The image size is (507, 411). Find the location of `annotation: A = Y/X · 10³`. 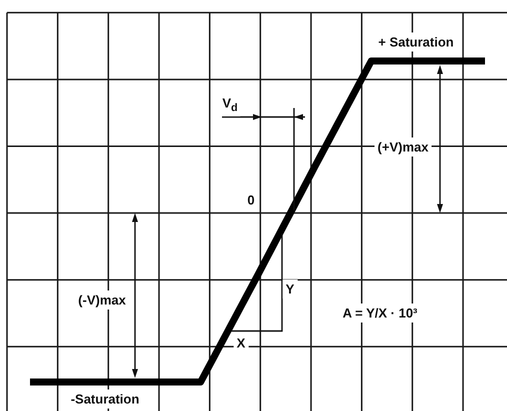

annotation: A = Y/X · 10³ is located at coordinates (380, 313).